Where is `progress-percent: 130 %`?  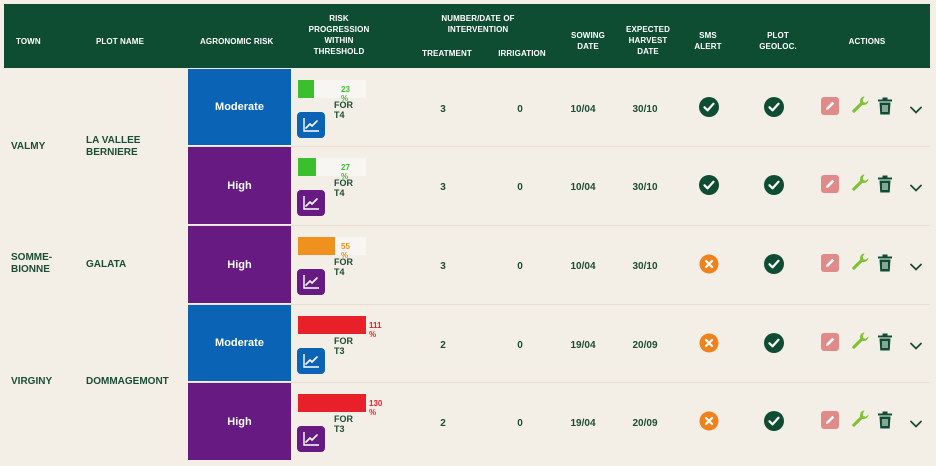
progress-percent: 130 % is located at coordinates (376, 408).